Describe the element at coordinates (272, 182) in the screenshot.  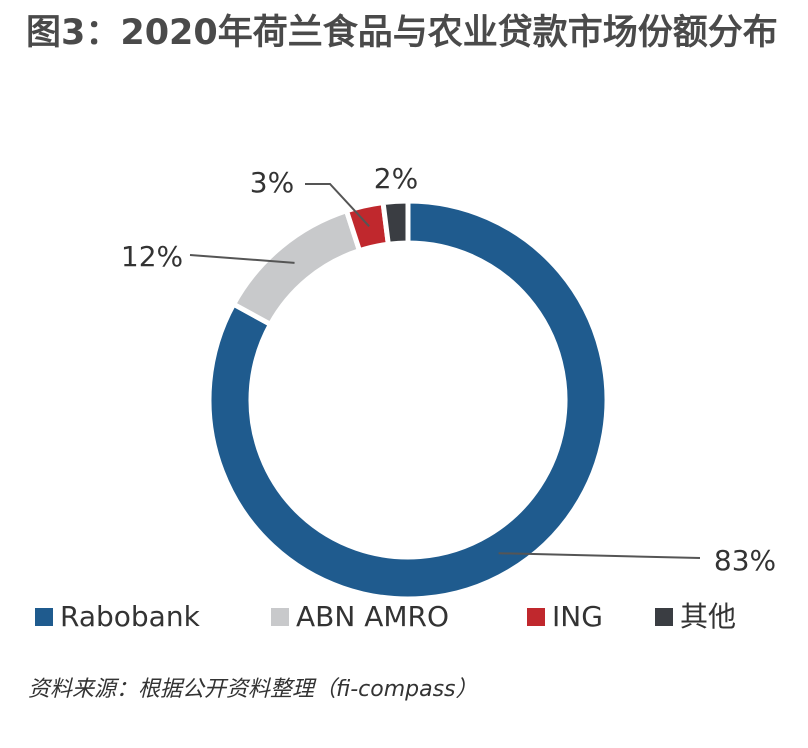
I see `data-label: 3%` at that location.